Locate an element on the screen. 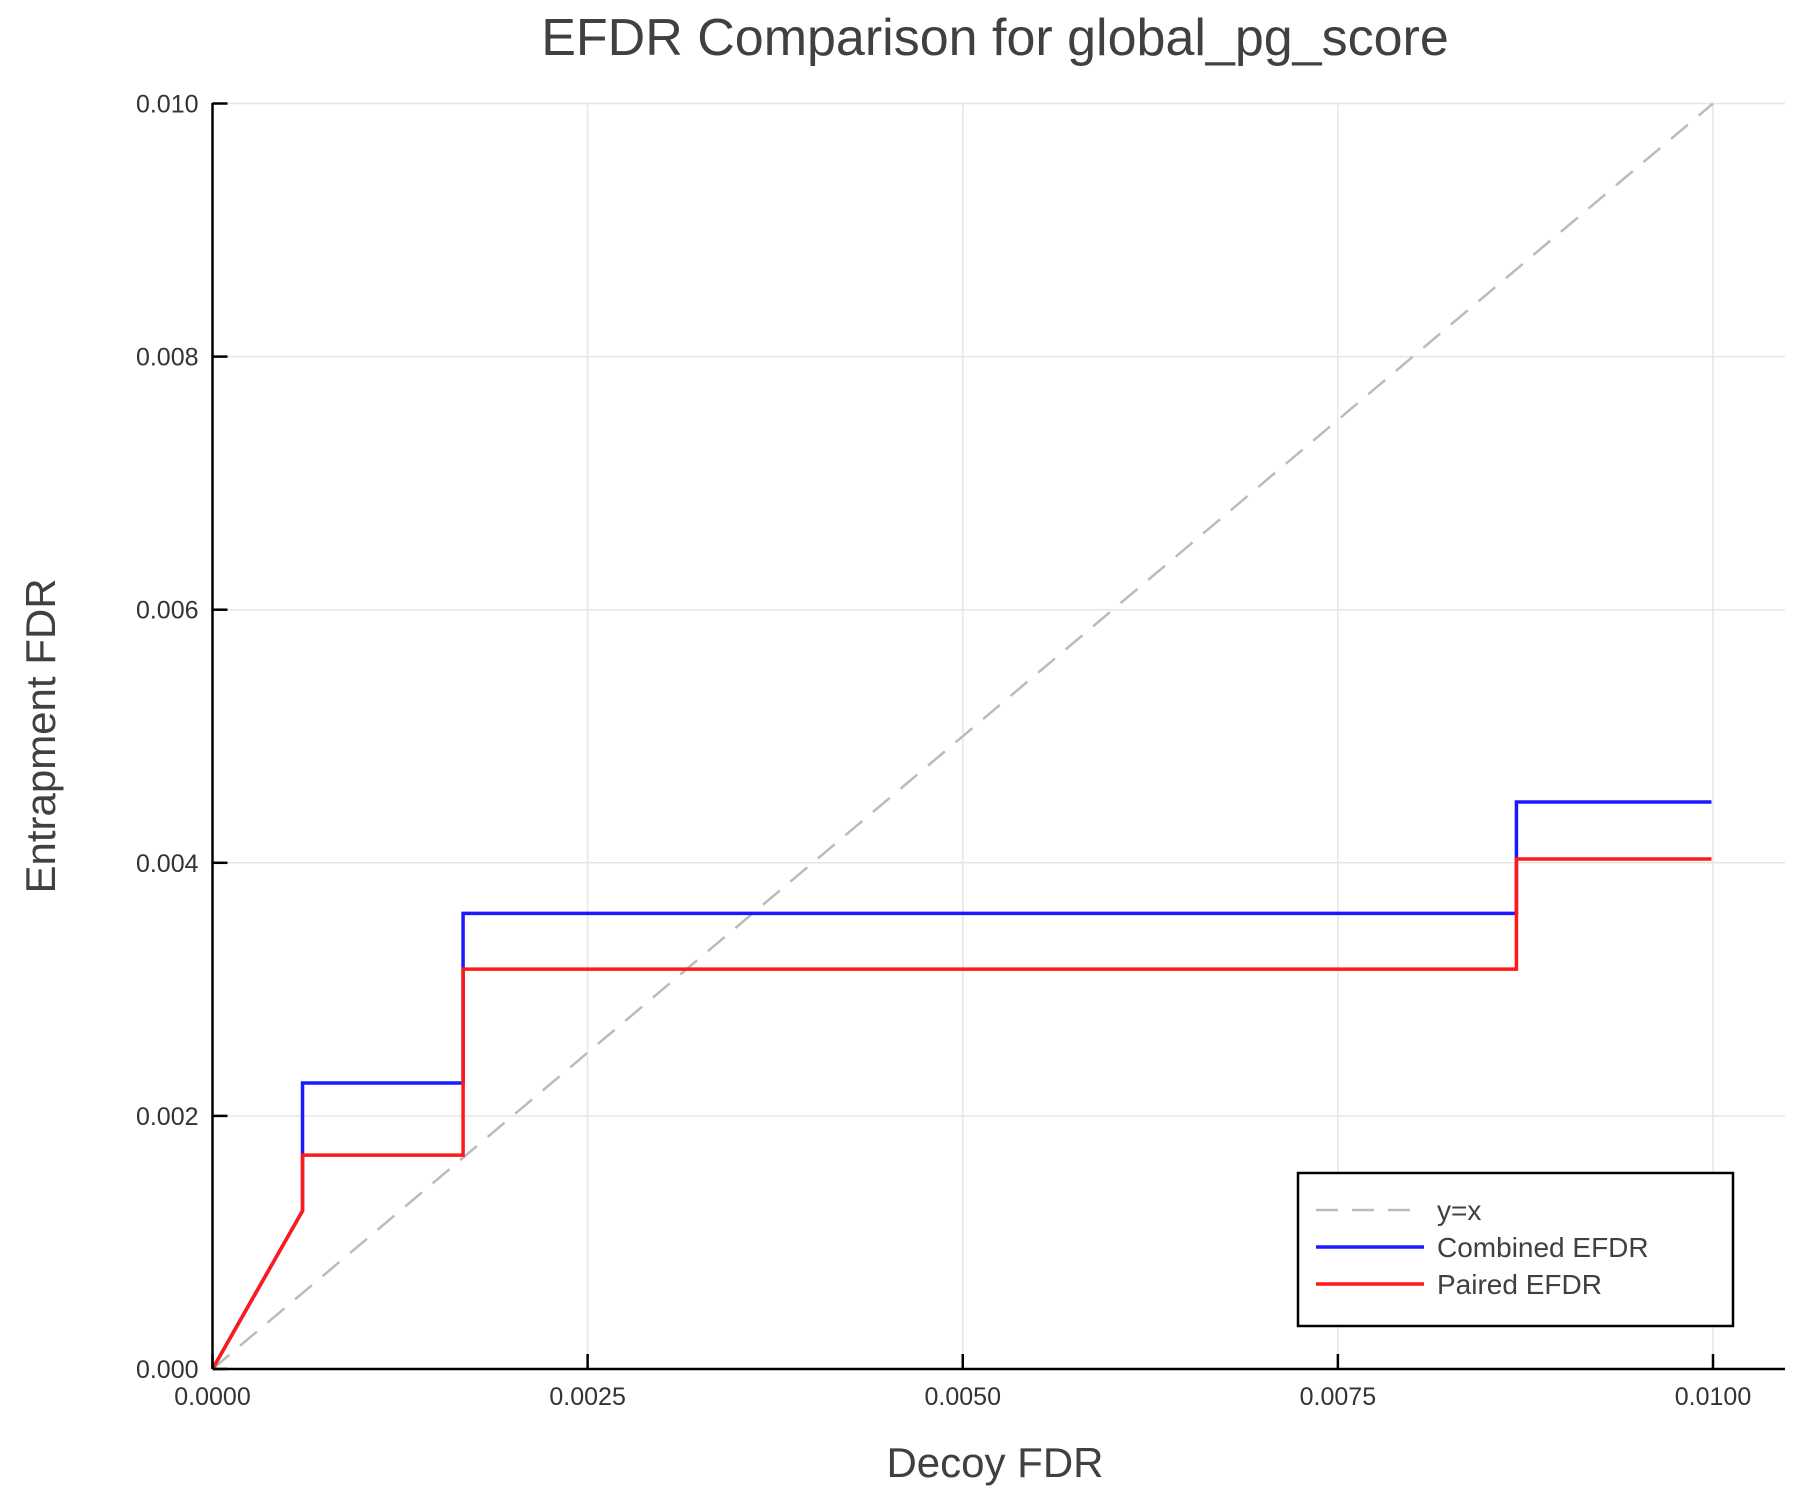 The width and height of the screenshot is (1800, 1500). y-tick-label: 0.004 is located at coordinates (167, 864).